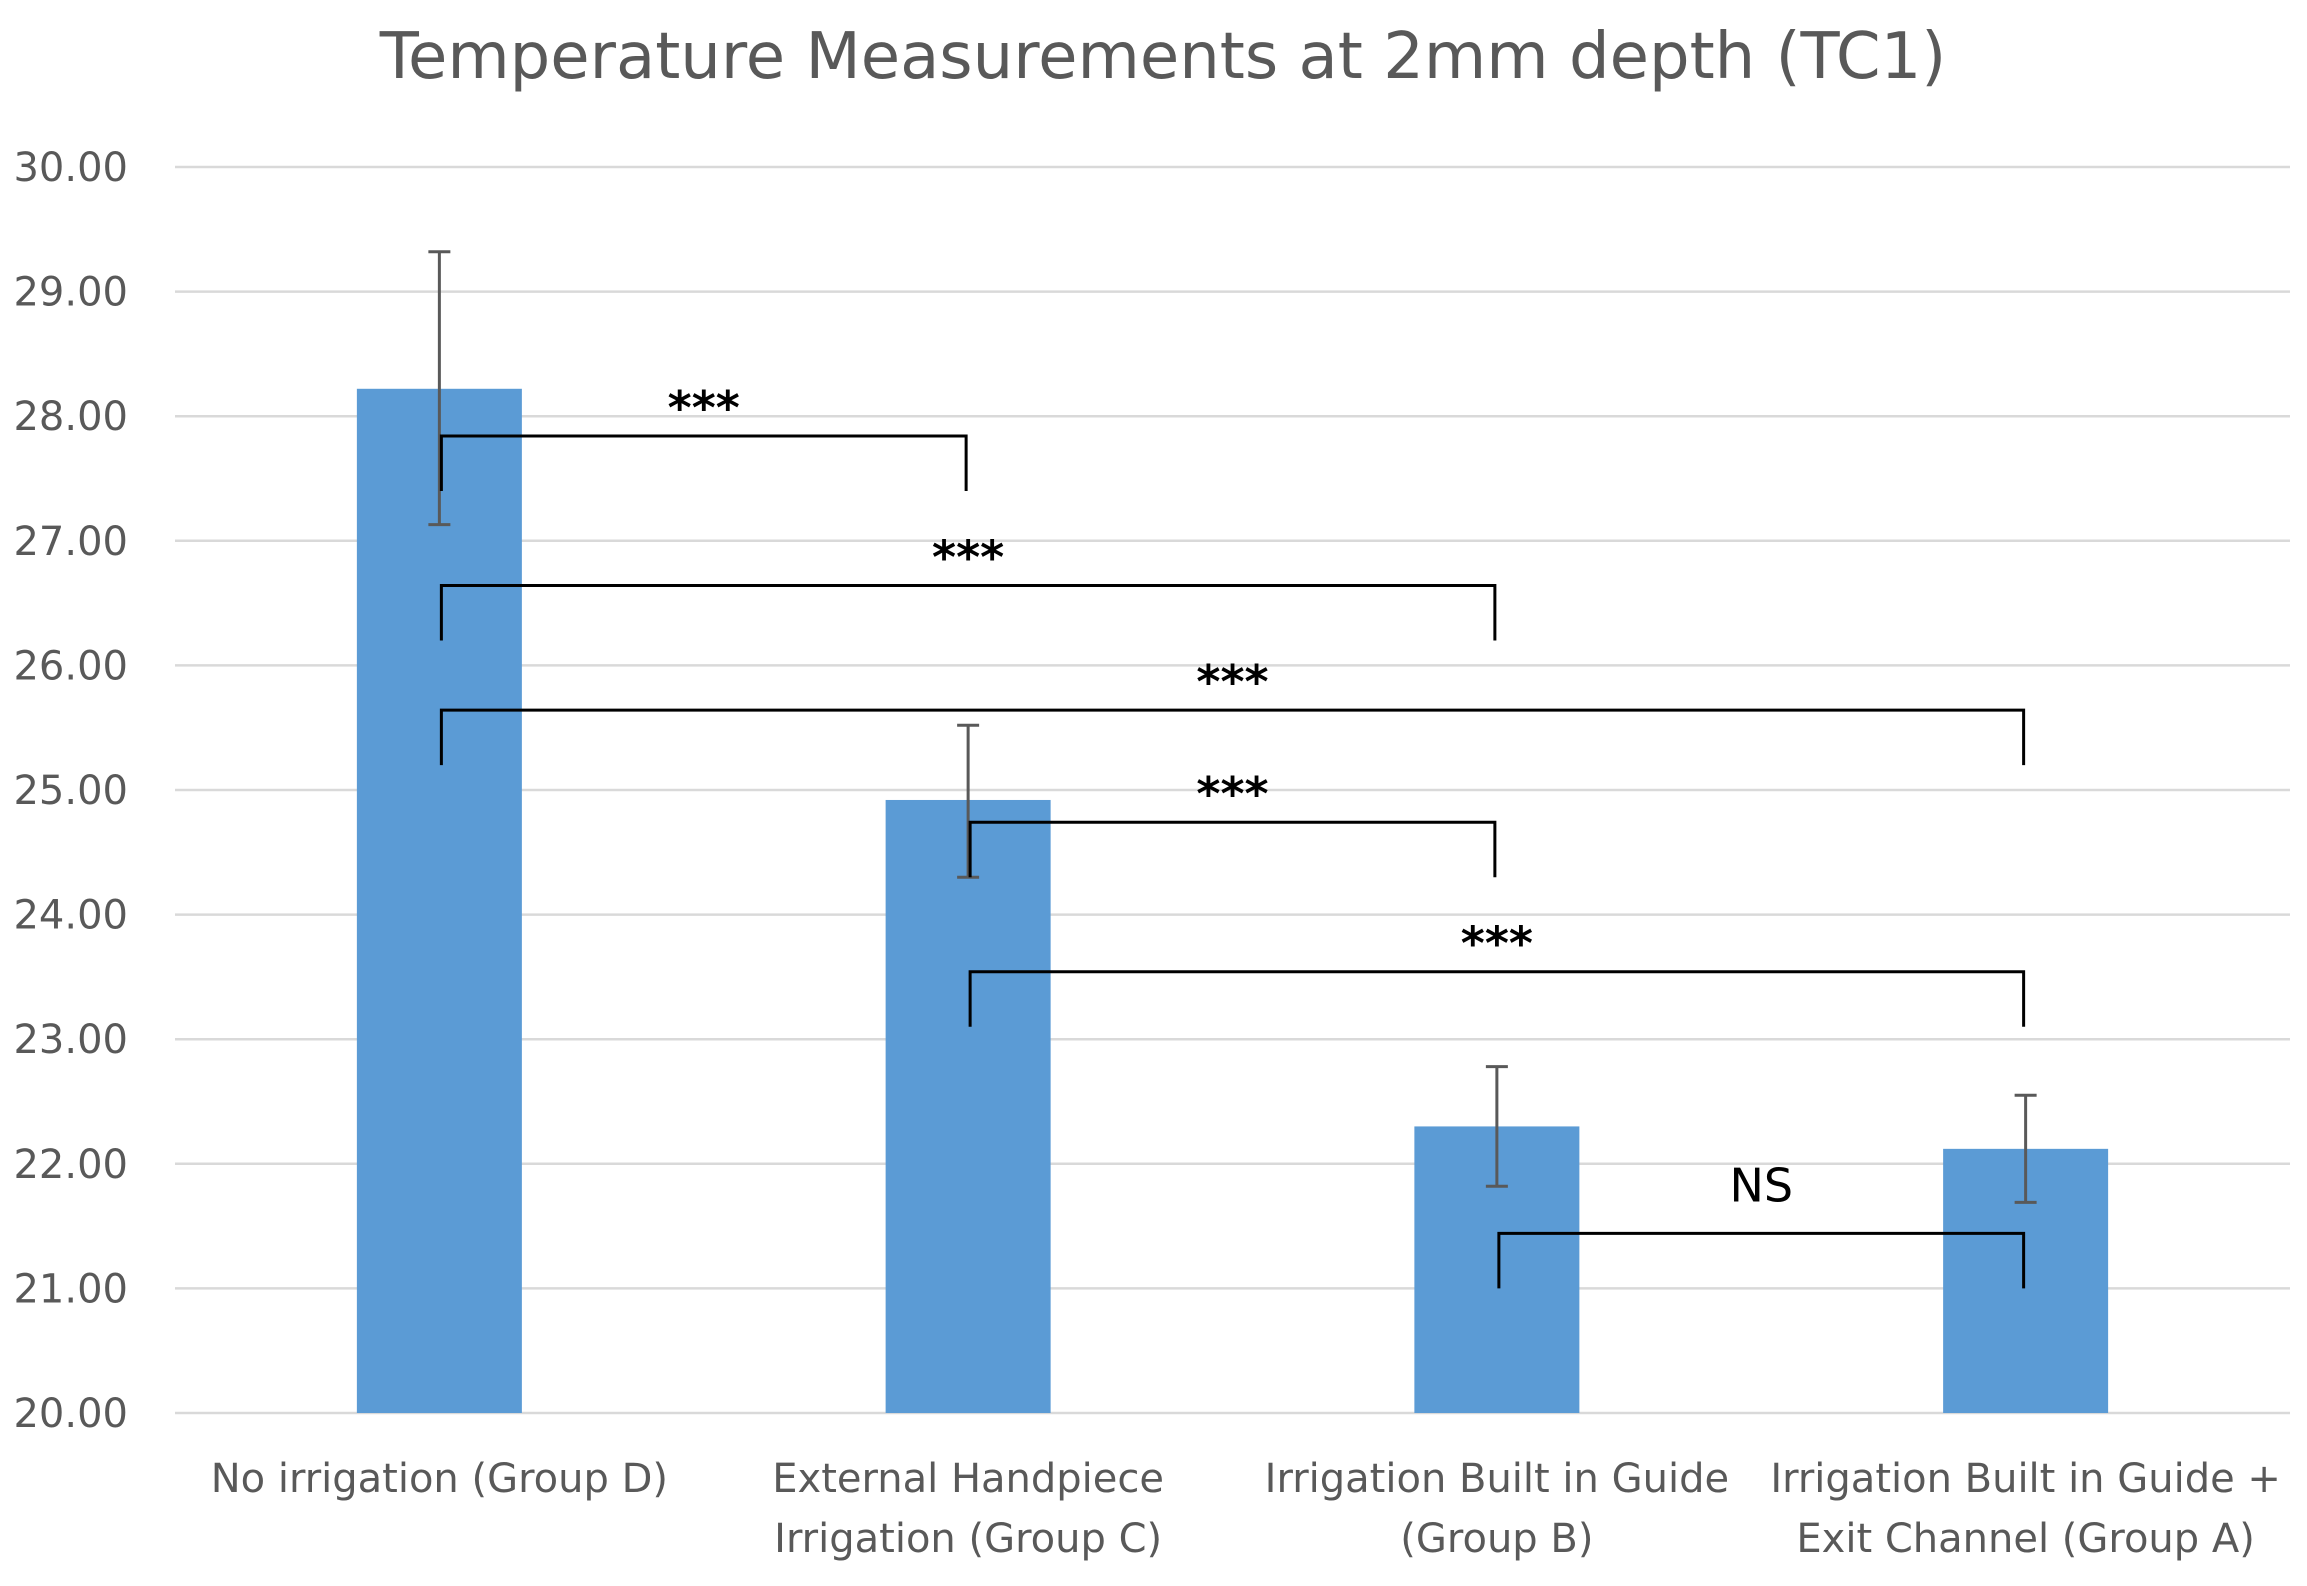 Image resolution: width=2307 pixels, height=1586 pixels. I want to click on x-category-label-line: (Group B), so click(1496, 1539).